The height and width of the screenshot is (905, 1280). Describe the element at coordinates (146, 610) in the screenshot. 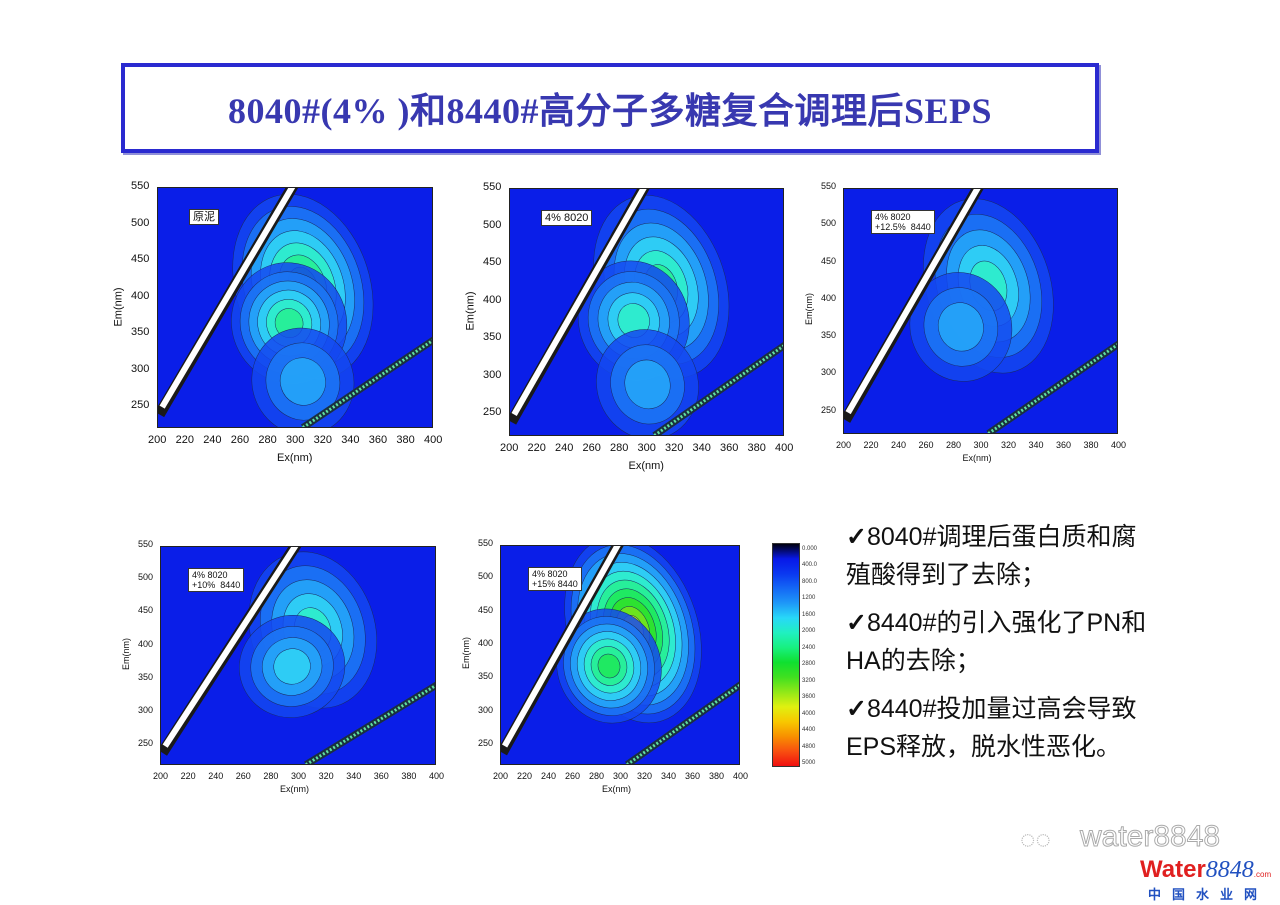

I see `y-tick-label: 450` at that location.